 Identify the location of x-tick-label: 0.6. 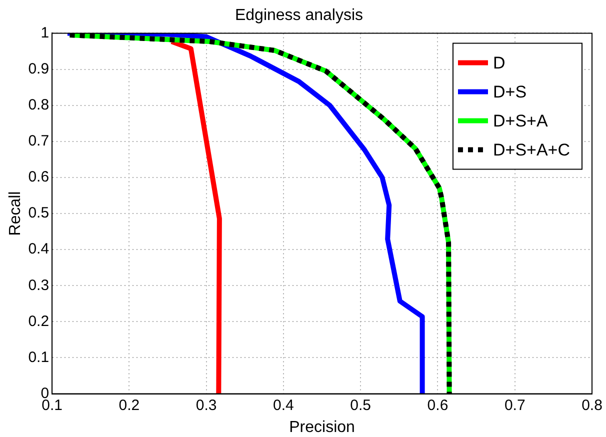
(437, 405).